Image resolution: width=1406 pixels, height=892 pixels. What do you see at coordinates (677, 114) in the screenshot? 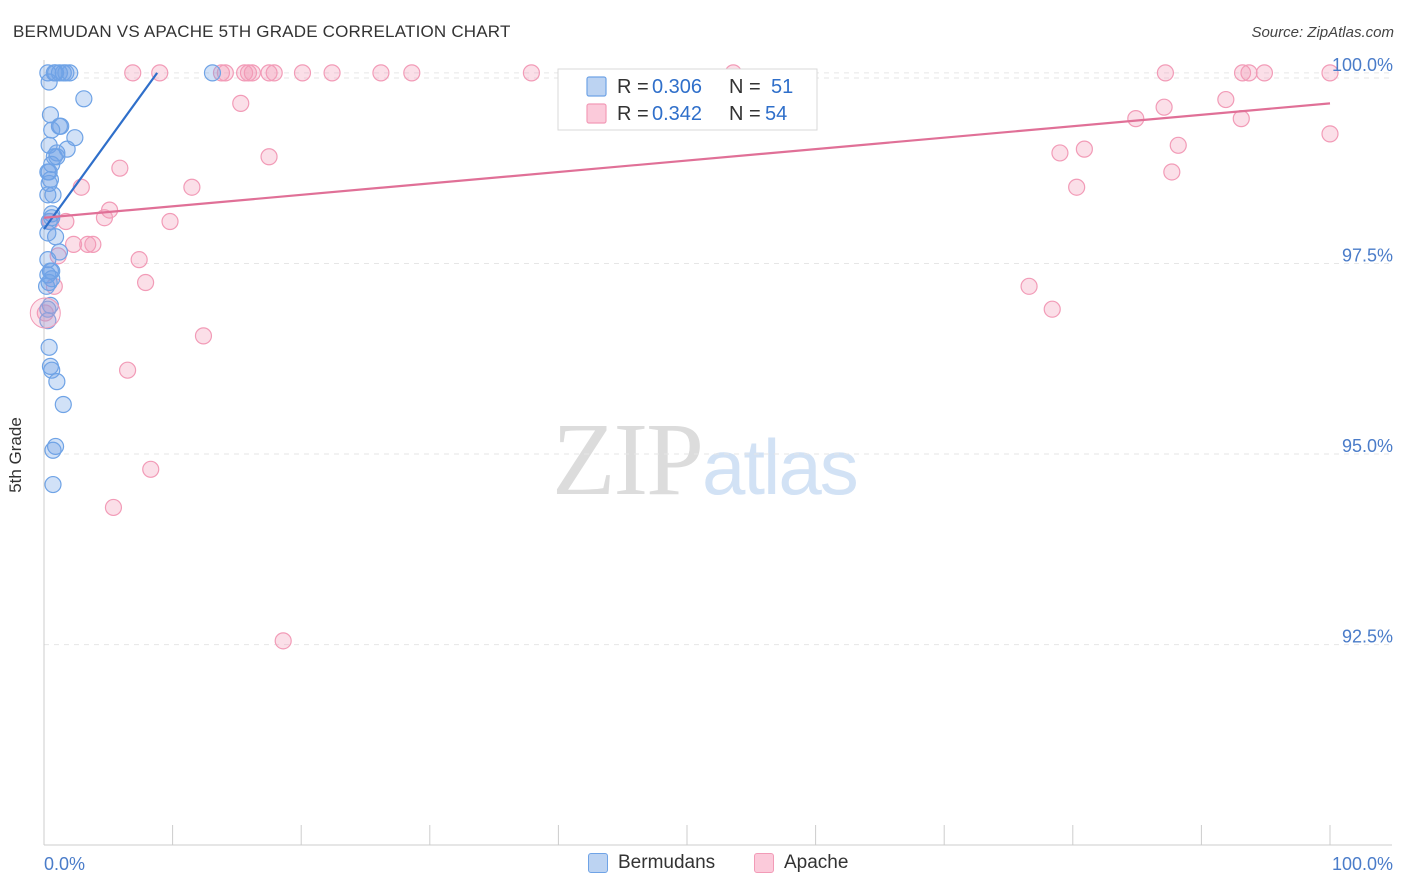
I see `legend-r-value-2: 0.342` at bounding box center [677, 114].